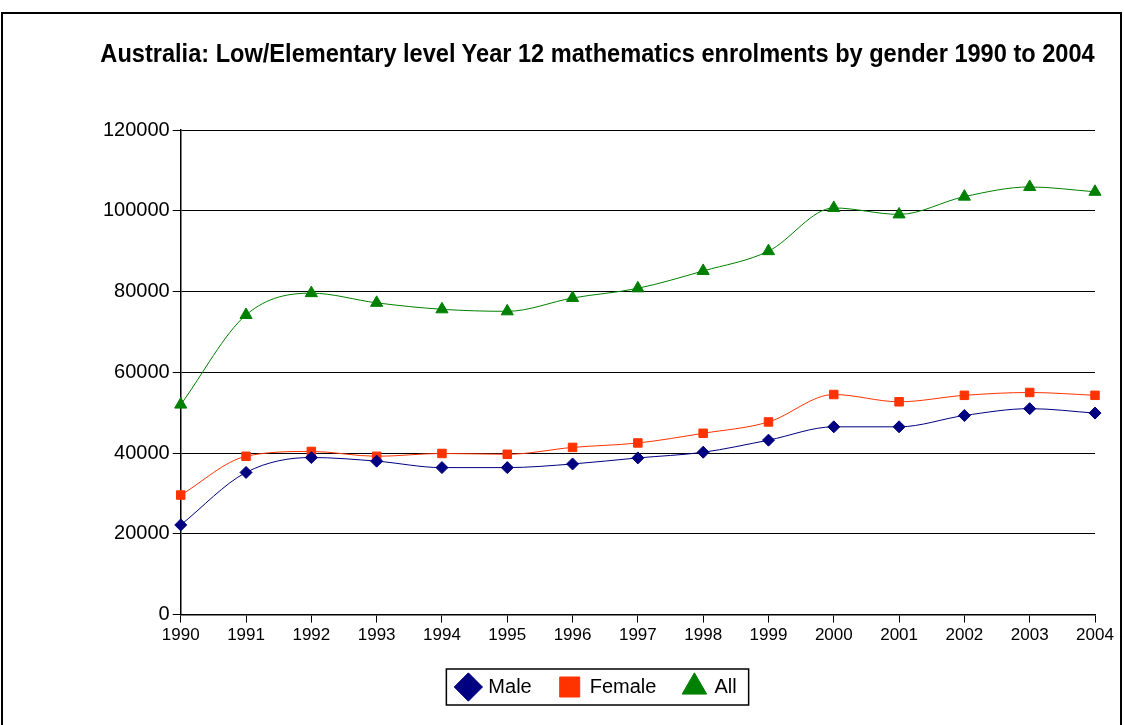 The width and height of the screenshot is (1125, 725). I want to click on x-tick-label: 1994, so click(442, 635).